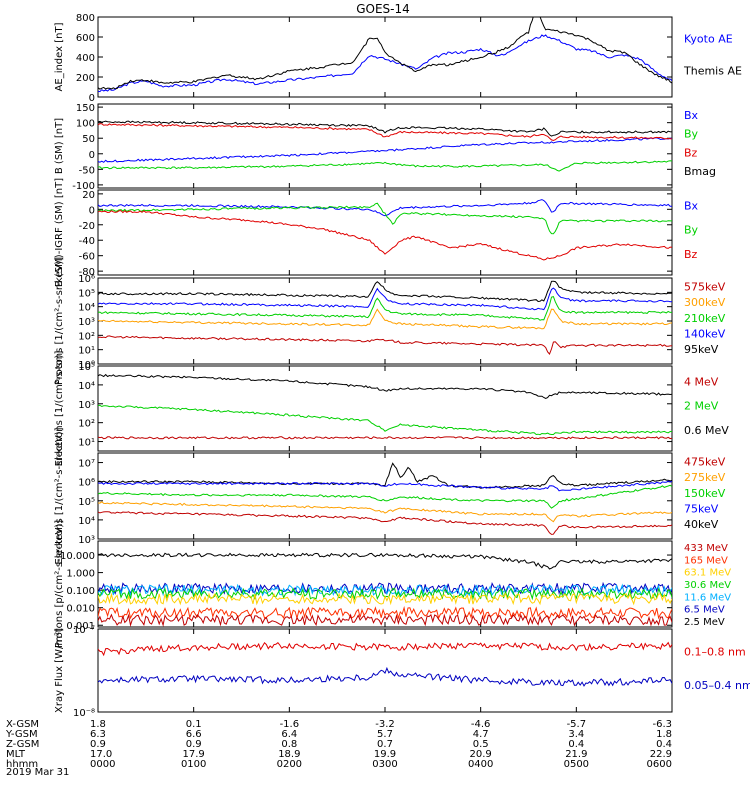 The image size is (750, 800). What do you see at coordinates (385, 63) in the screenshot?
I see `series-line-kyoto-ae` at bounding box center [385, 63].